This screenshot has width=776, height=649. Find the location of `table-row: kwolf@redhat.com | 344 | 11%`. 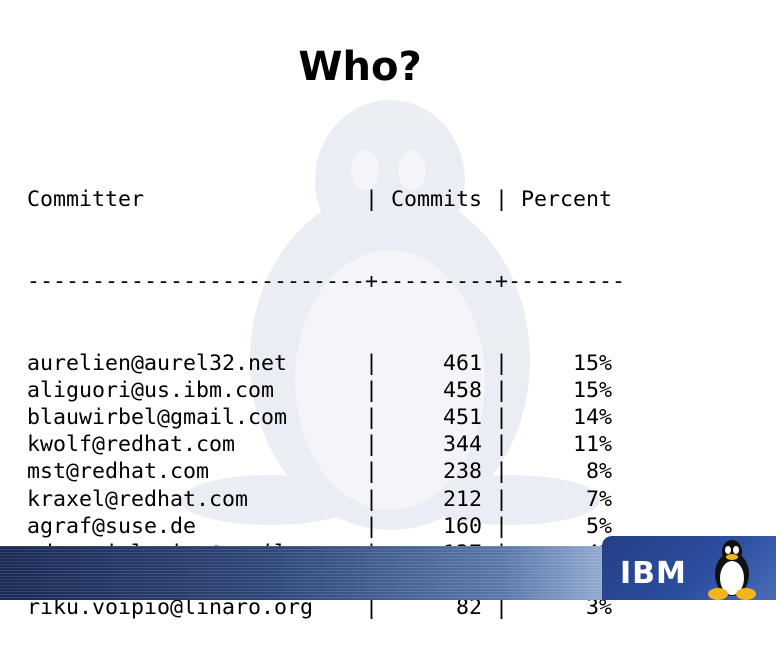

table-row: kwolf@redhat.com | 344 | 11% is located at coordinates (326, 444).